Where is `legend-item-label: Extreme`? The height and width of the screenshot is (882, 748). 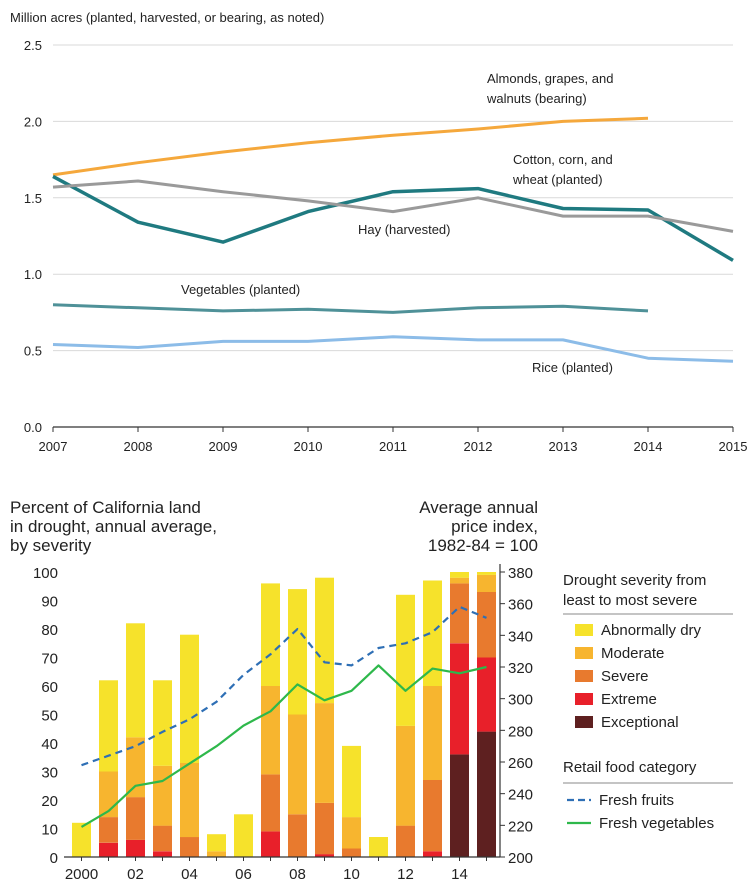
legend-item-label: Extreme is located at coordinates (629, 699).